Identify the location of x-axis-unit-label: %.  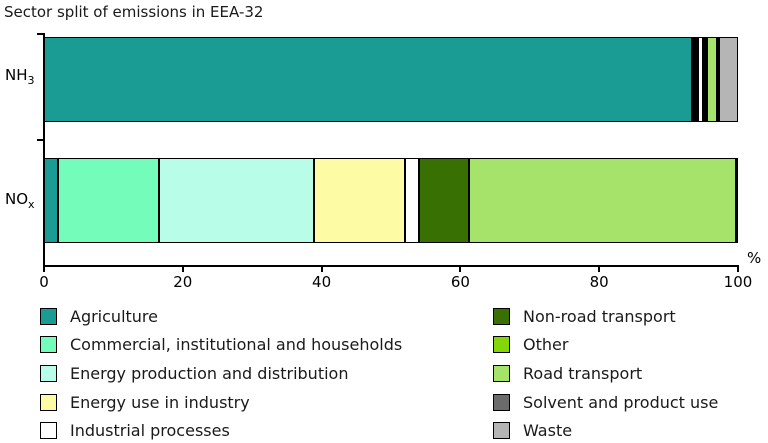
(754, 258).